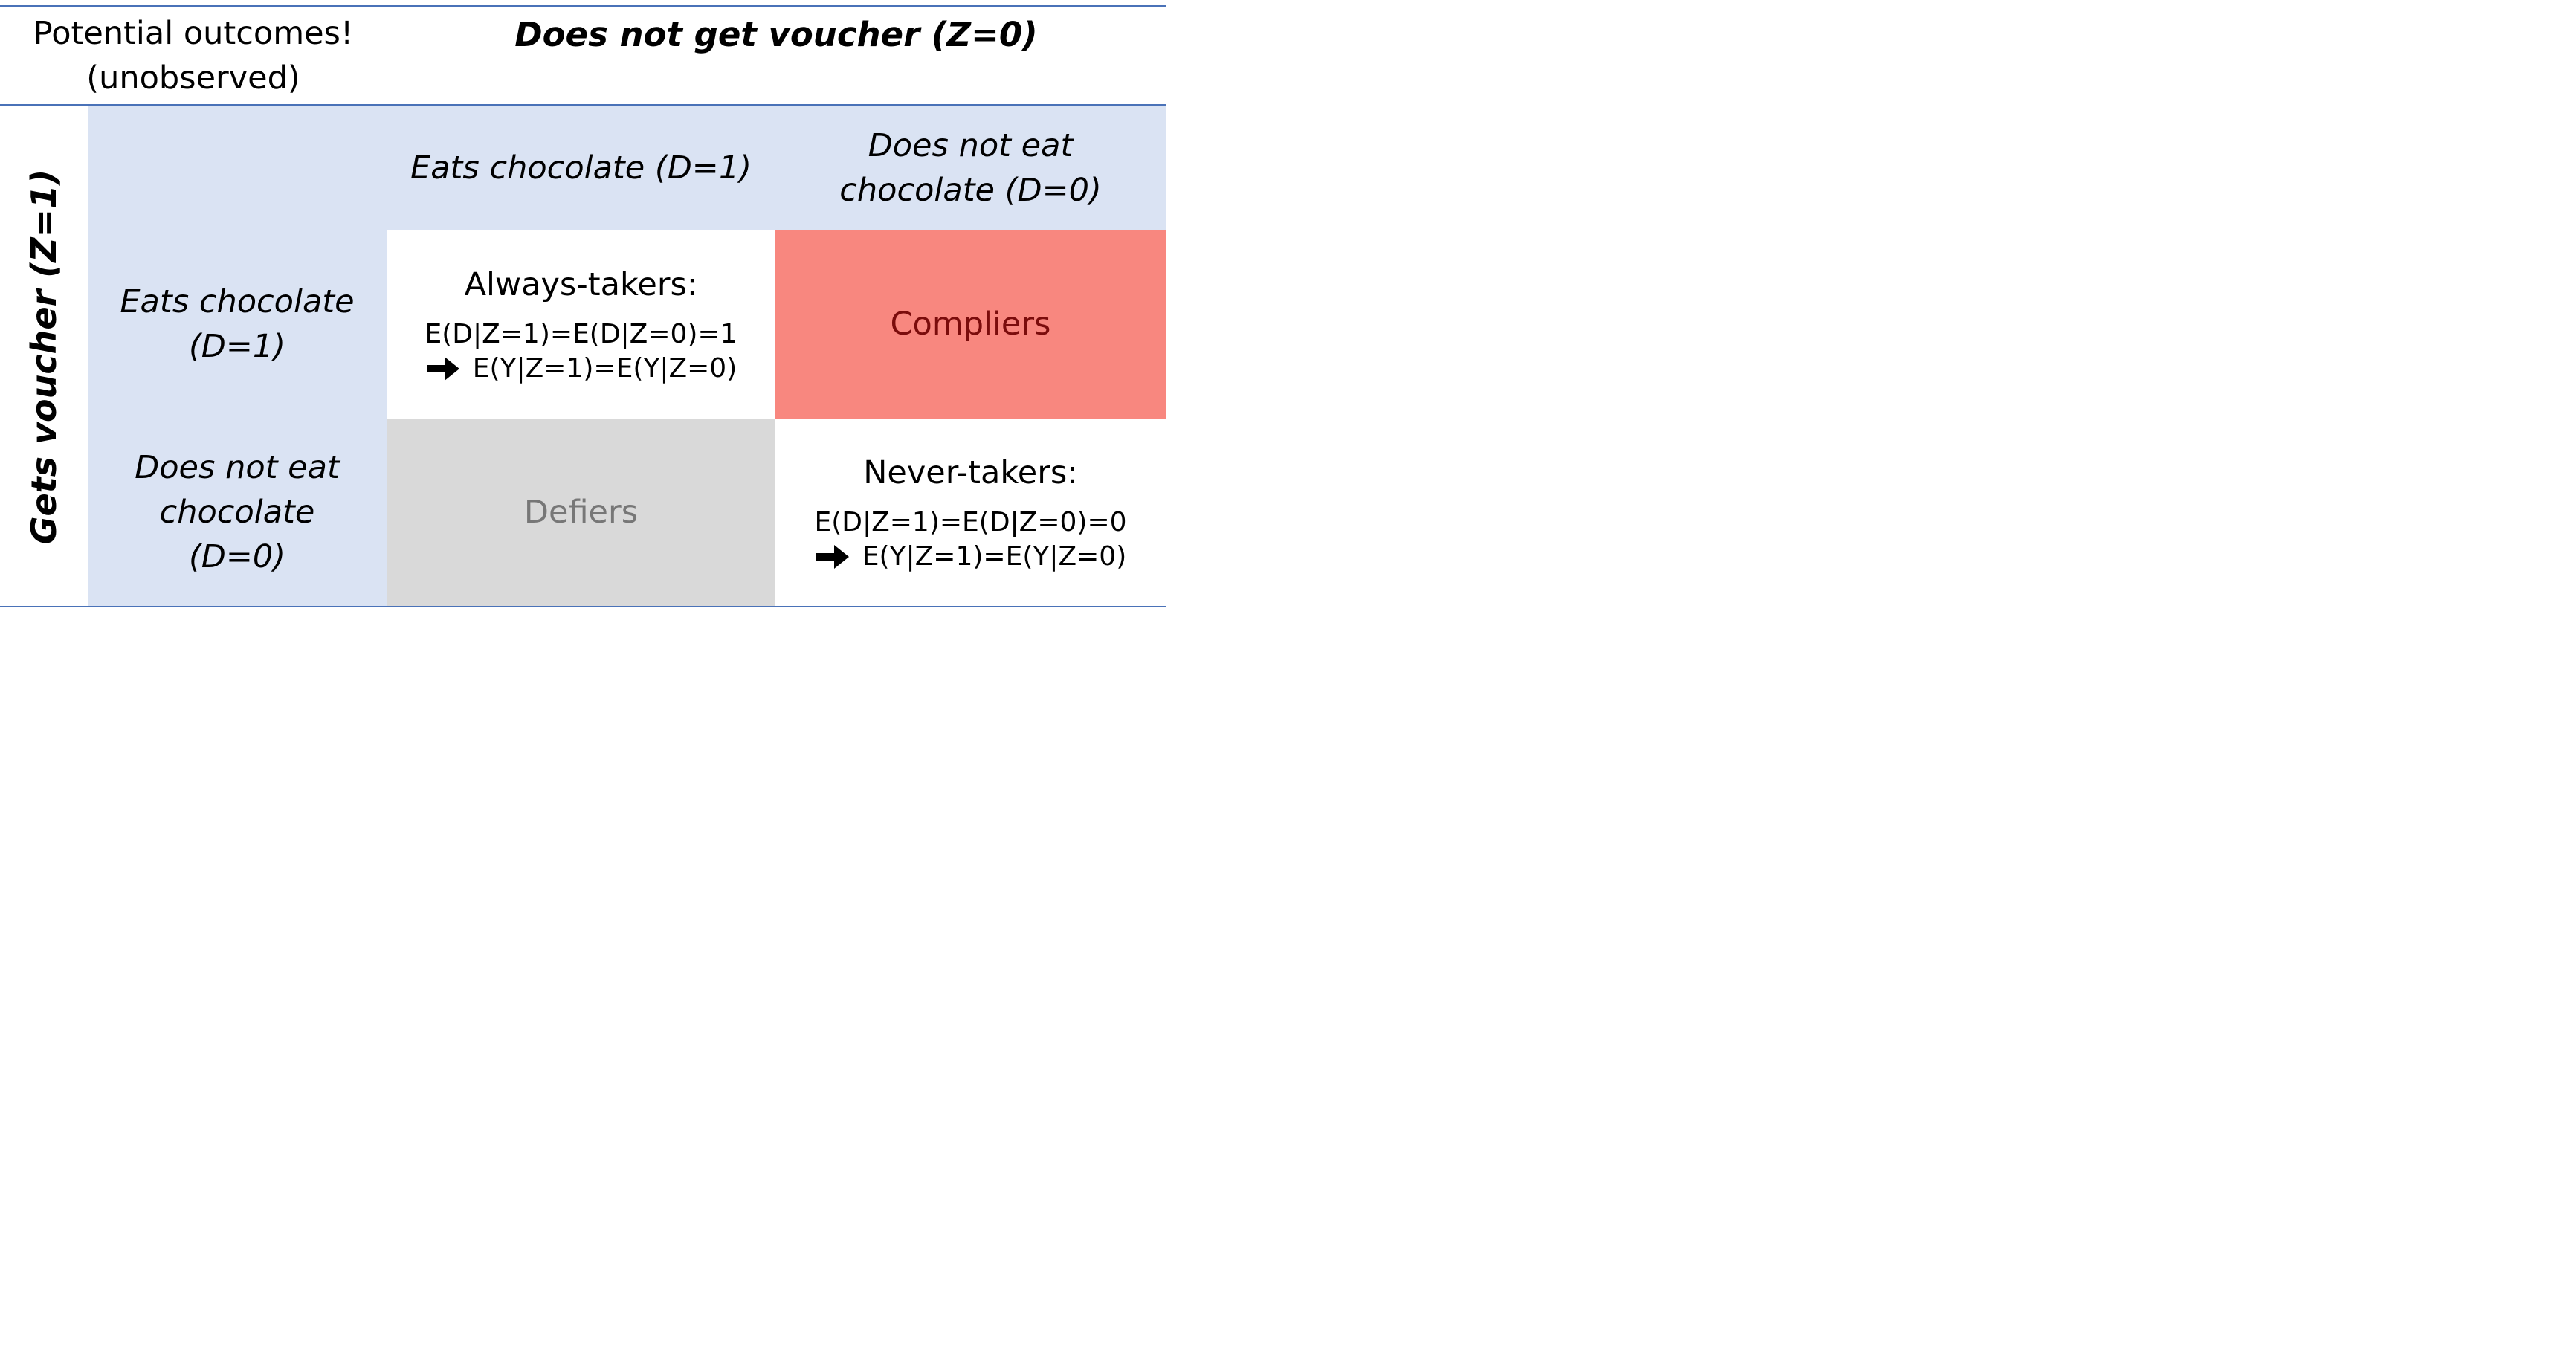  I want to click on corner-label: Potential outcomes! (unobserved), so click(193, 56).